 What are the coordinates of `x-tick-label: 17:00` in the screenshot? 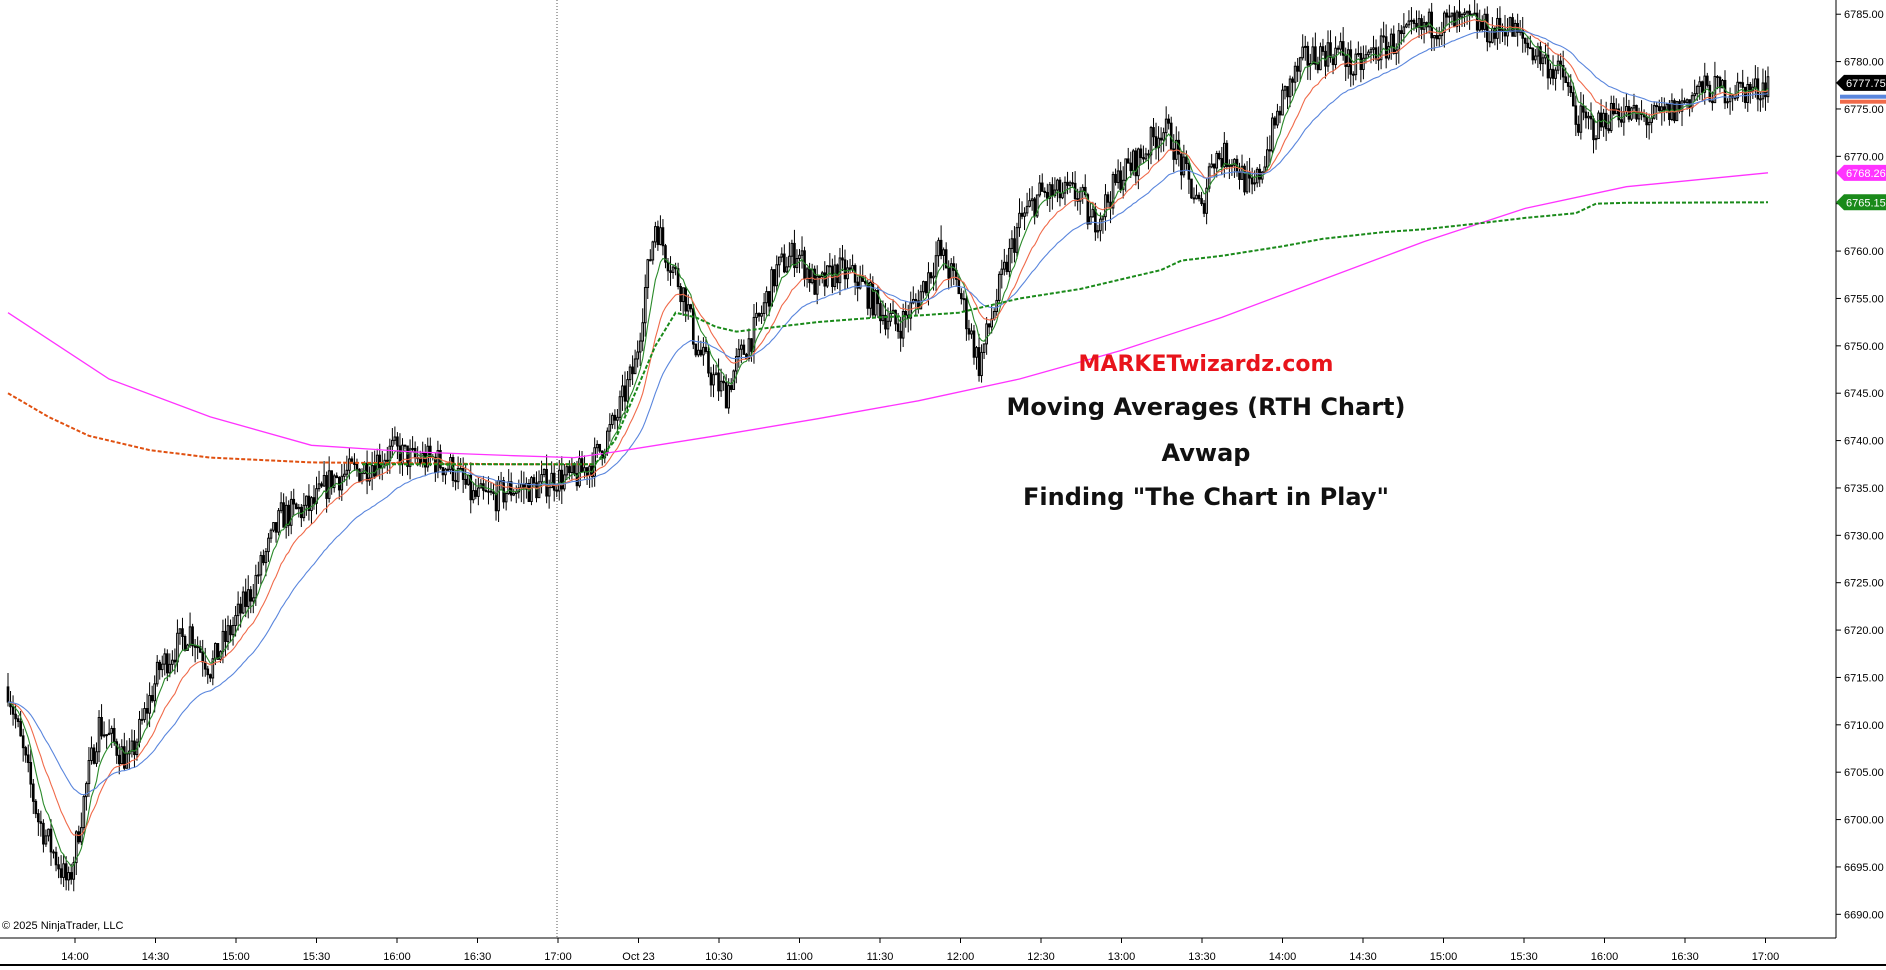 It's located at (1766, 957).